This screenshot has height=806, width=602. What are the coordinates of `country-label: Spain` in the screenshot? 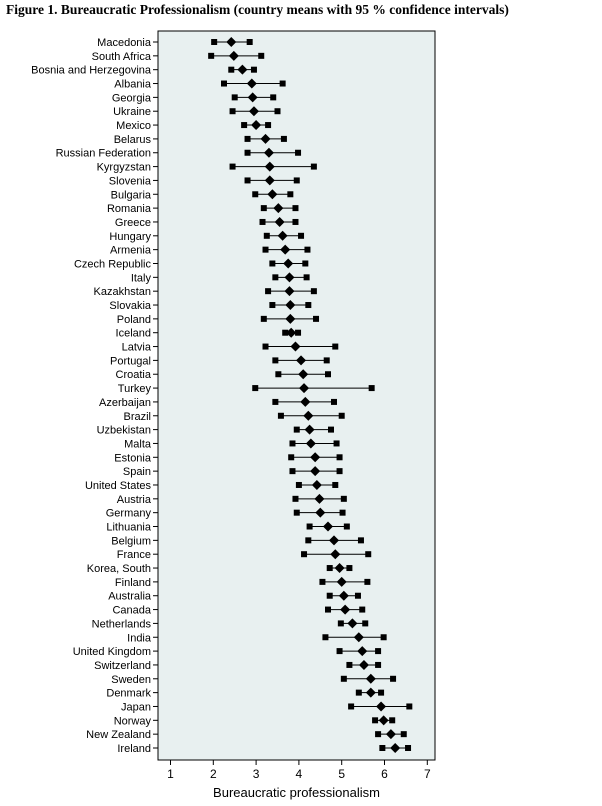 It's located at (137, 472).